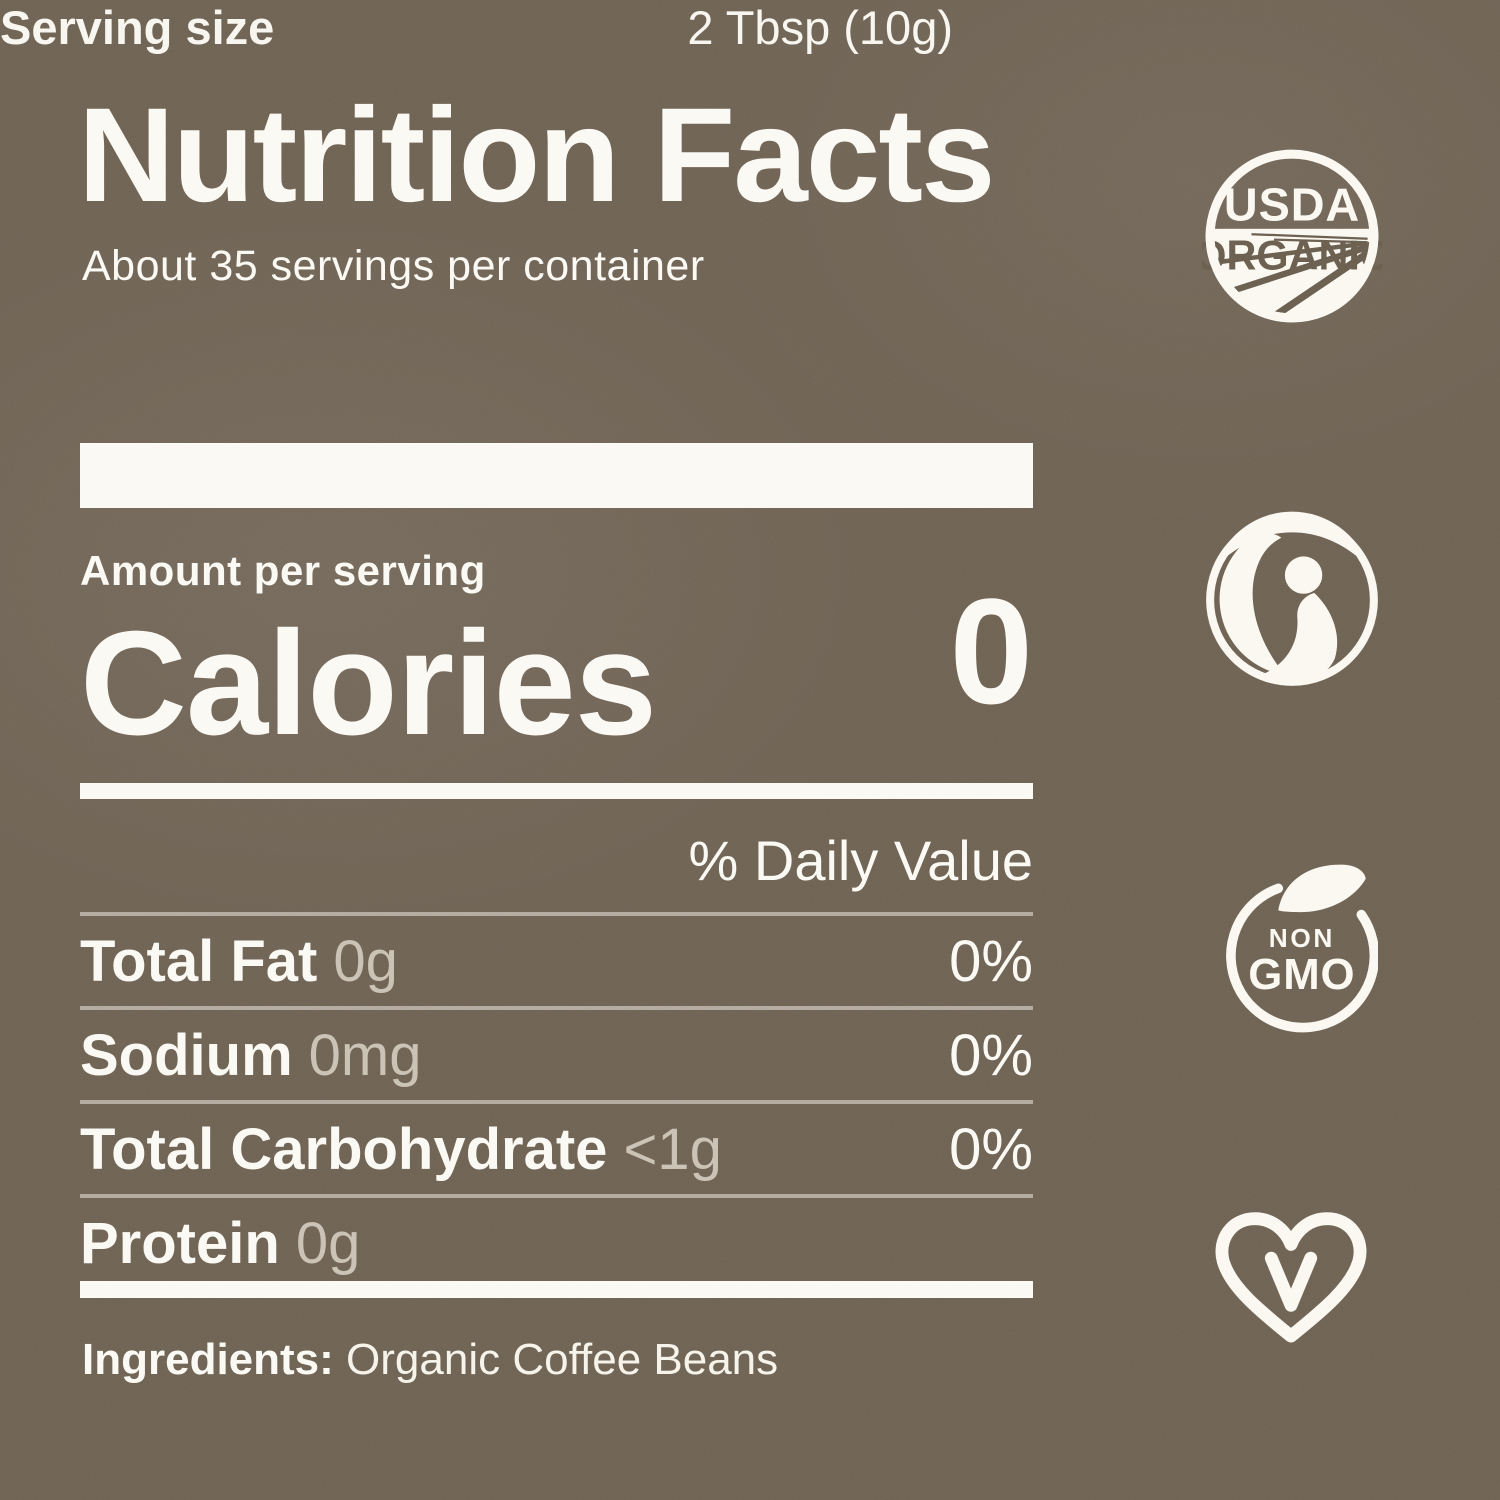 Image resolution: width=1500 pixels, height=1500 pixels. I want to click on organic-text: ORGANIC, so click(1292, 255).